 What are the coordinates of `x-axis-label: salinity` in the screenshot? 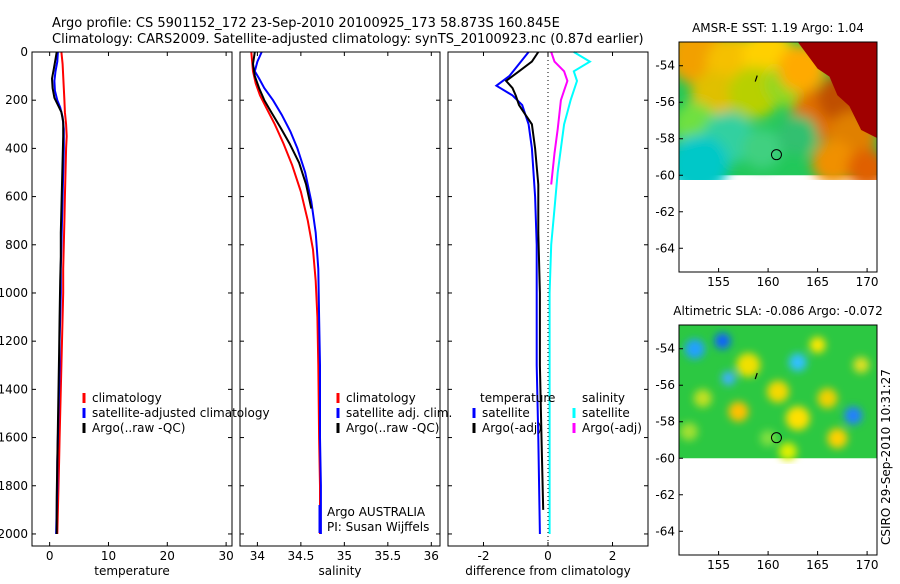 It's located at (339, 571).